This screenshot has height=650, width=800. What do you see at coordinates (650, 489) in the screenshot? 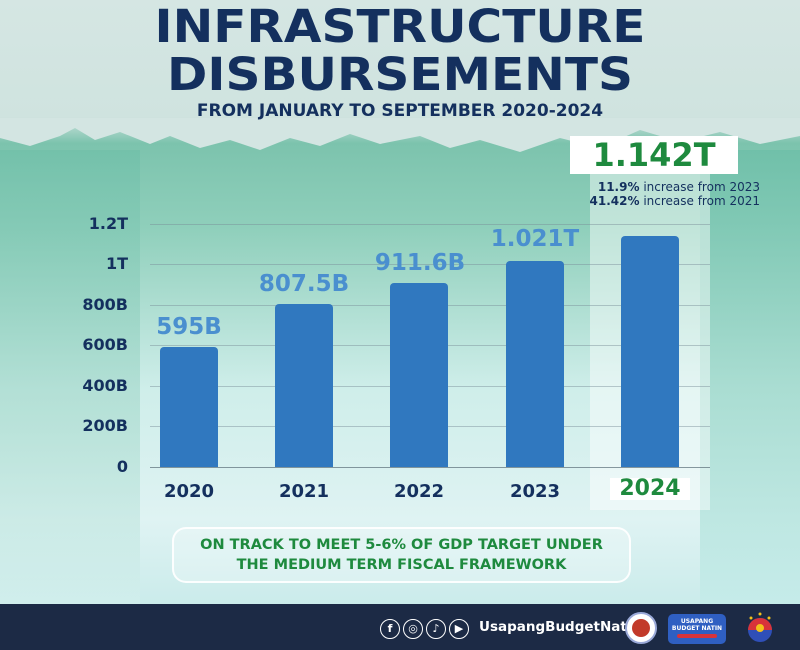
I see `x-label-2024: 2024` at bounding box center [650, 489].